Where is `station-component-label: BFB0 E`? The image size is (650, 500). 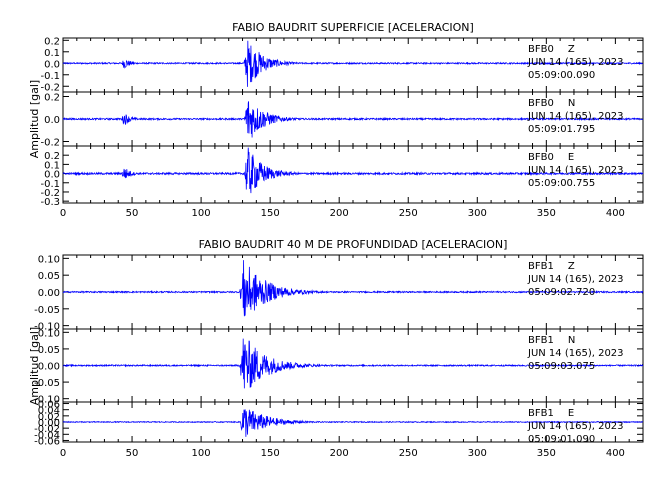
station-component-label: BFB0 E is located at coordinates (551, 157).